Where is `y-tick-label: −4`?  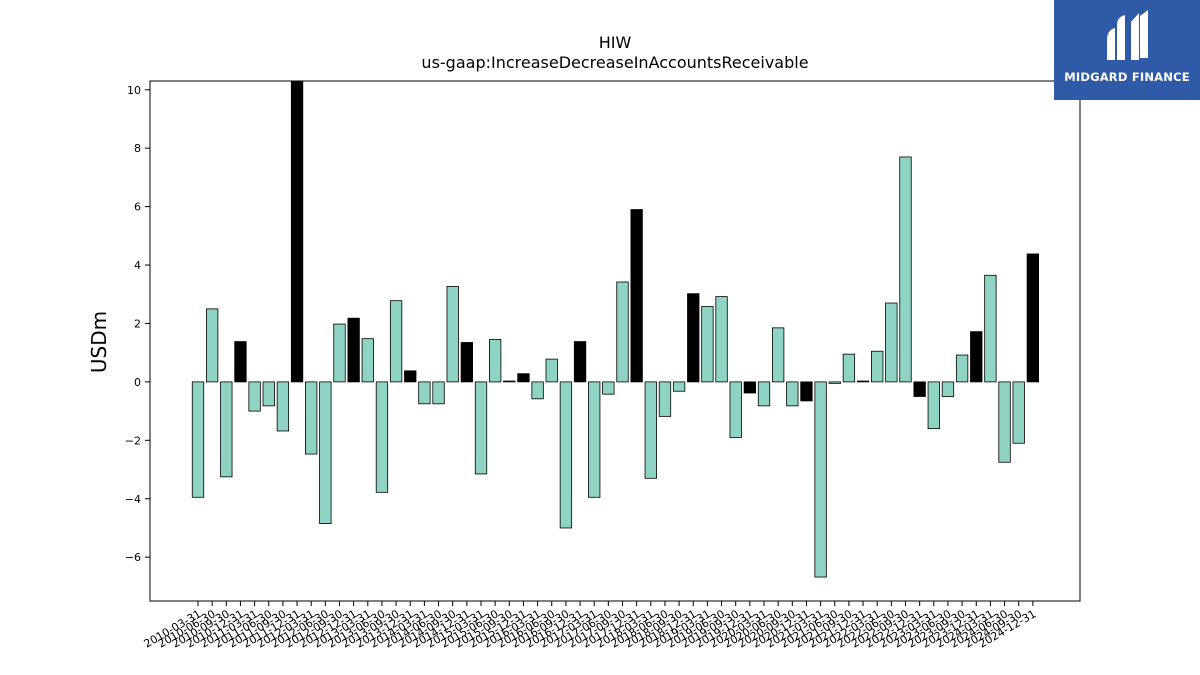 y-tick-label: −4 is located at coordinates (133, 499).